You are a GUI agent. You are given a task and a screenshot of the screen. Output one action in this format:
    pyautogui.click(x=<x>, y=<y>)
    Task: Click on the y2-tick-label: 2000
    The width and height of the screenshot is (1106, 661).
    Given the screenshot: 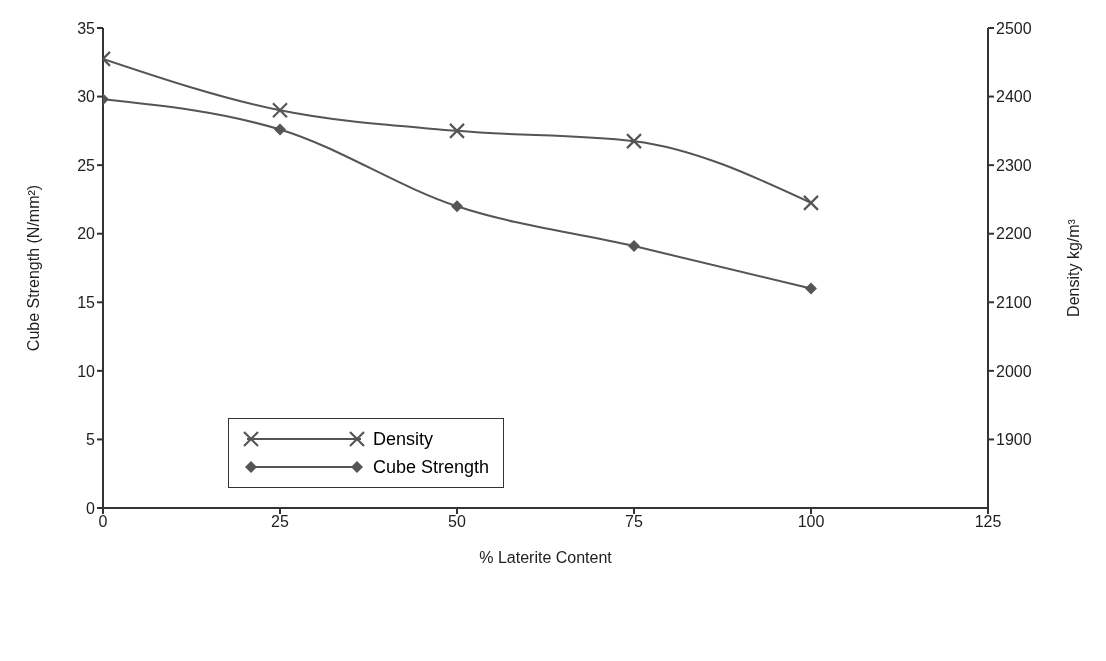 What is the action you would take?
    pyautogui.click(x=1014, y=371)
    